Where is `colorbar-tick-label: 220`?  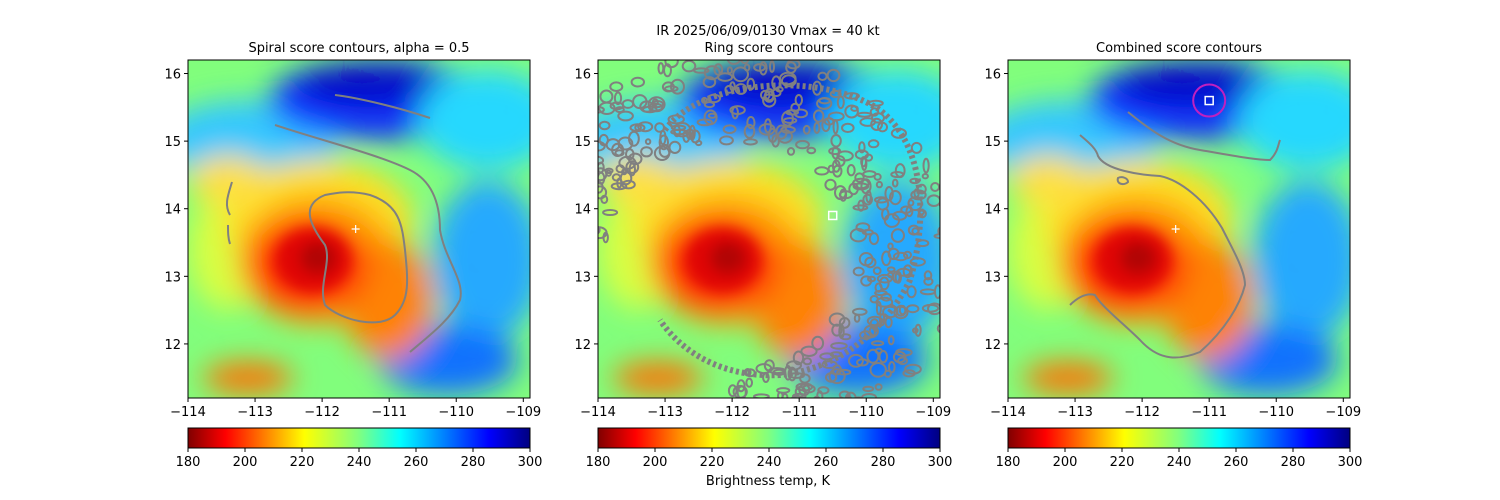
colorbar-tick-label: 220 is located at coordinates (302, 462).